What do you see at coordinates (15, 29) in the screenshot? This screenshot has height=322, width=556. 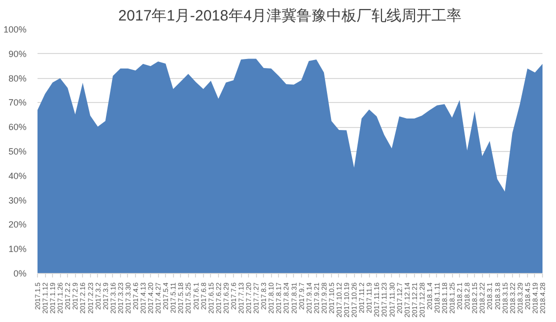 I see `y-tick-label: 100%` at bounding box center [15, 29].